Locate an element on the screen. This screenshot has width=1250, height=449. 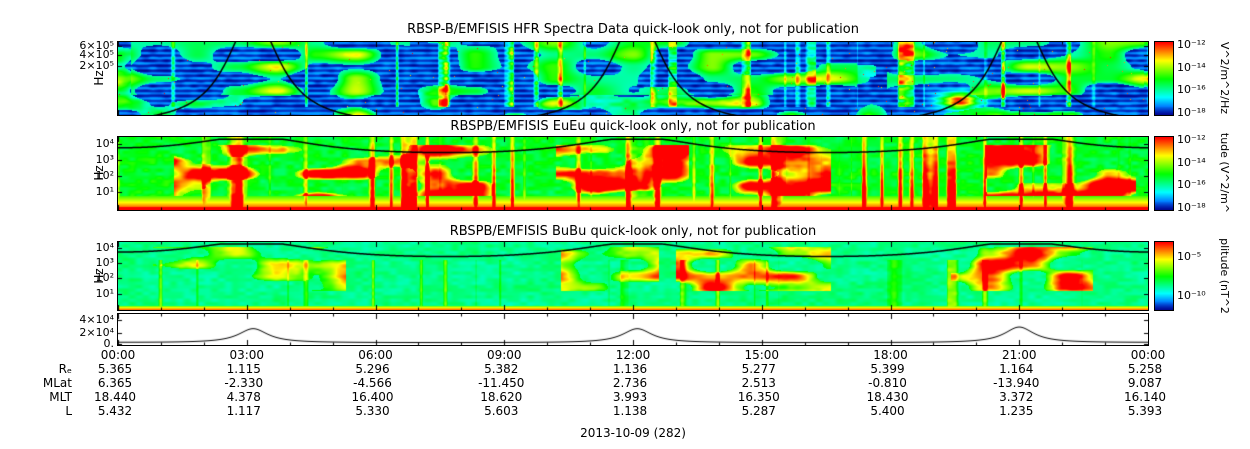
euu-spectrogram is located at coordinates (633, 173).